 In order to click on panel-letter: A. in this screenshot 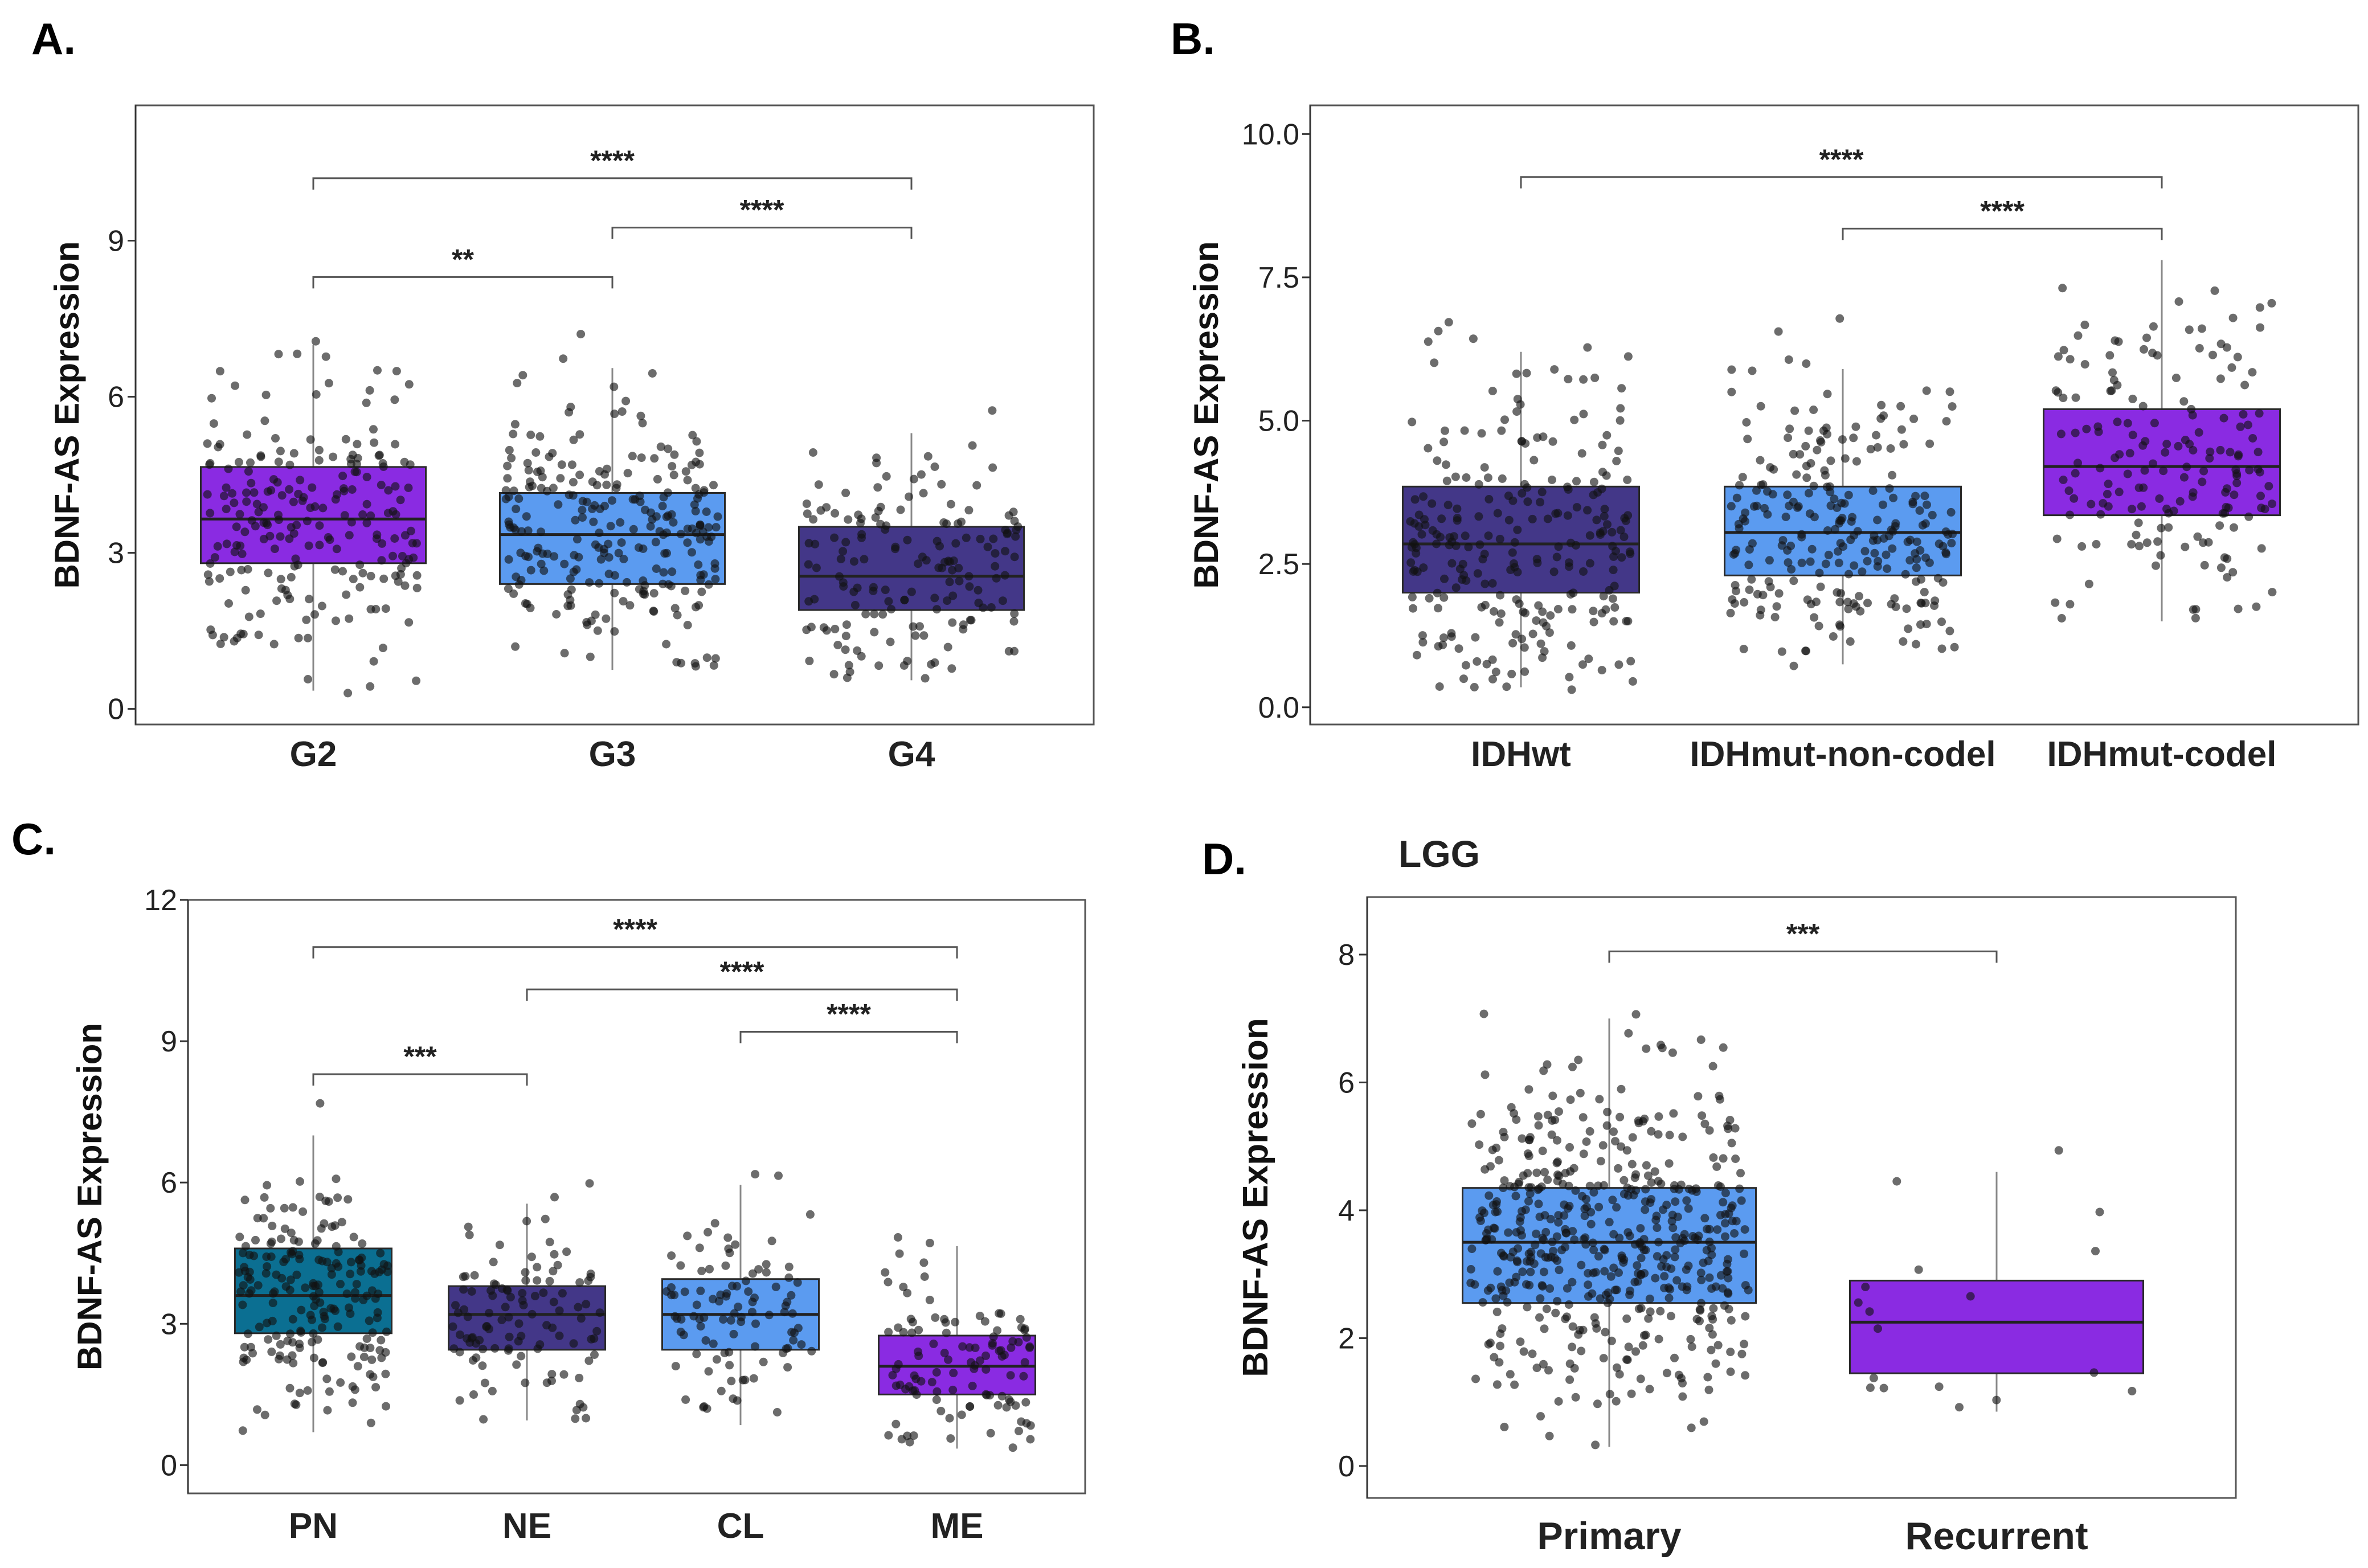, I will do `click(54, 39)`.